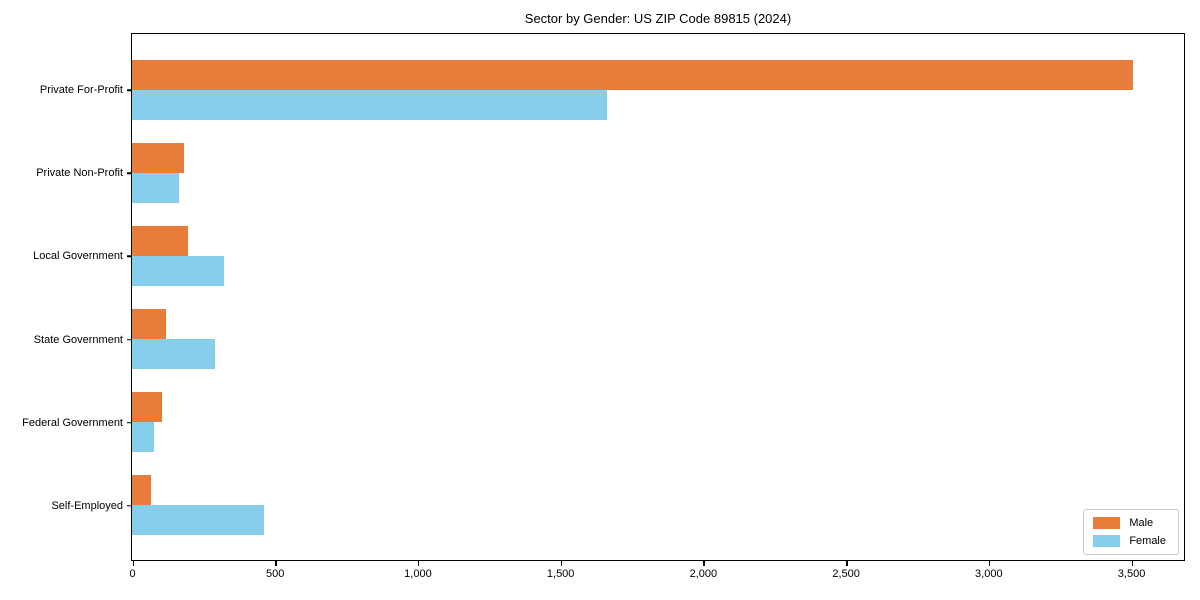 This screenshot has height=600, width=1200. Describe the element at coordinates (78, 256) in the screenshot. I see `y-tick-label-local-government: Local Government` at that location.